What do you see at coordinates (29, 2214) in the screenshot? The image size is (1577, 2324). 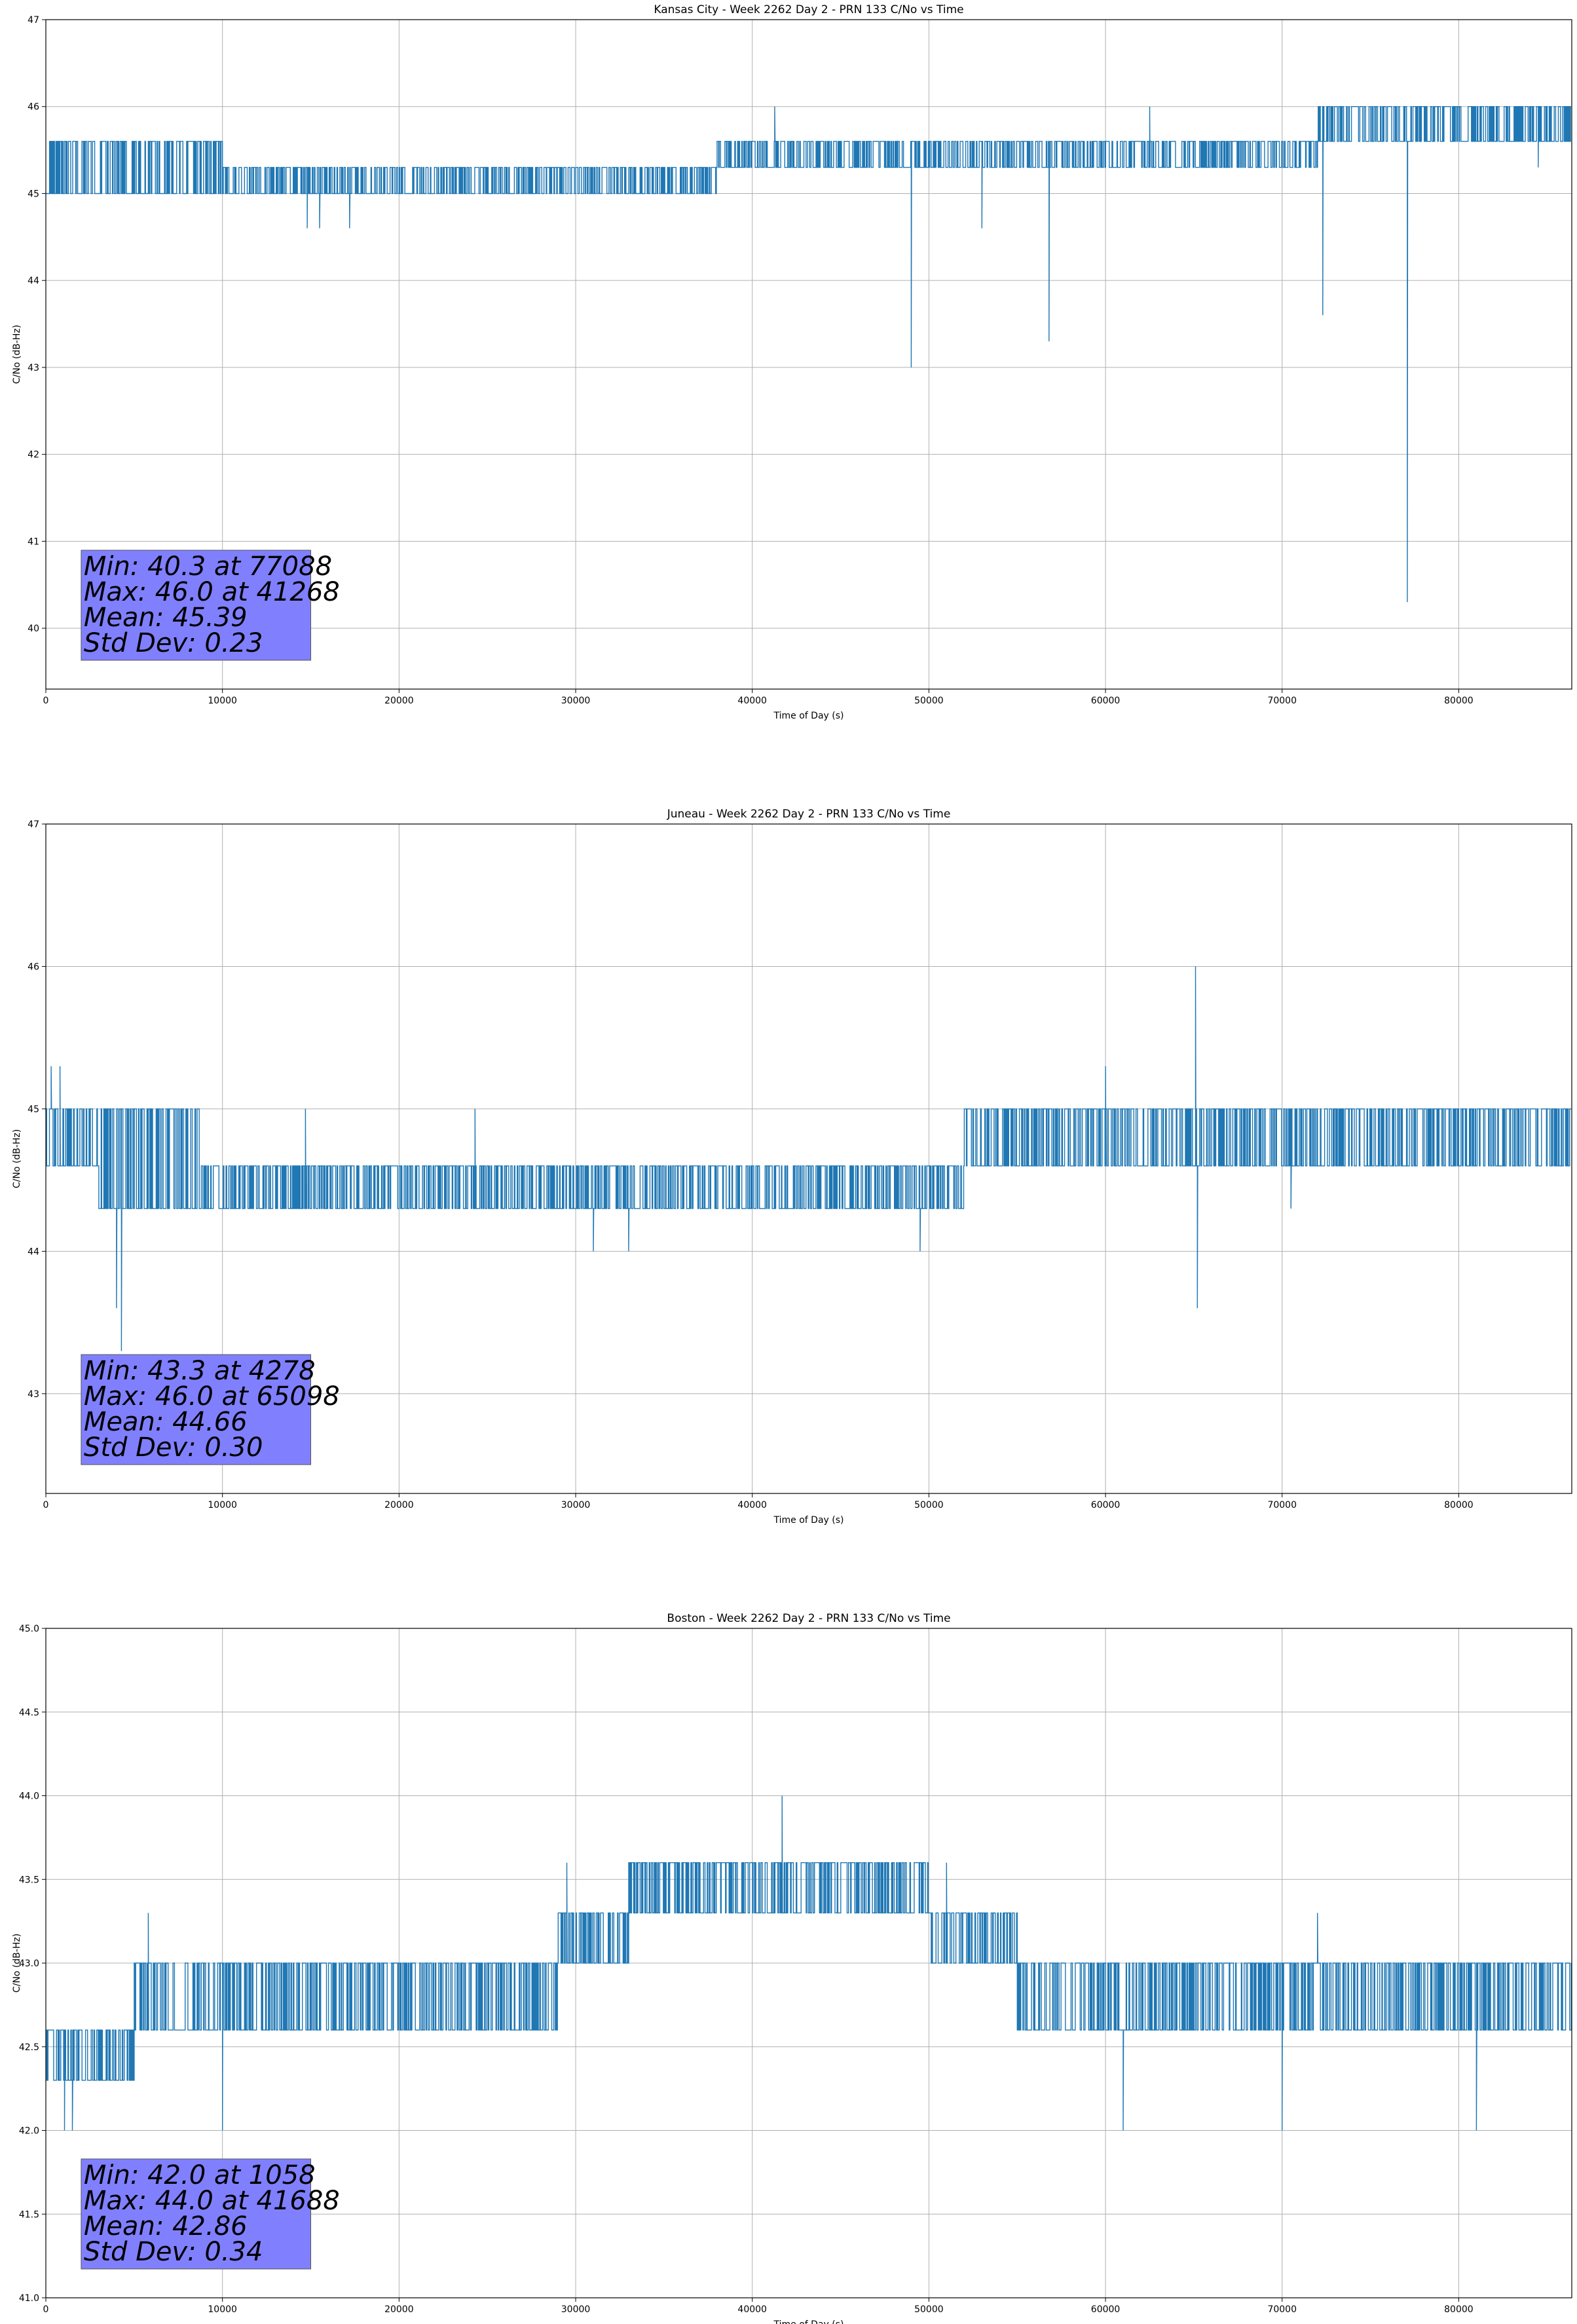 I see `y-tick-label: 41.5` at bounding box center [29, 2214].